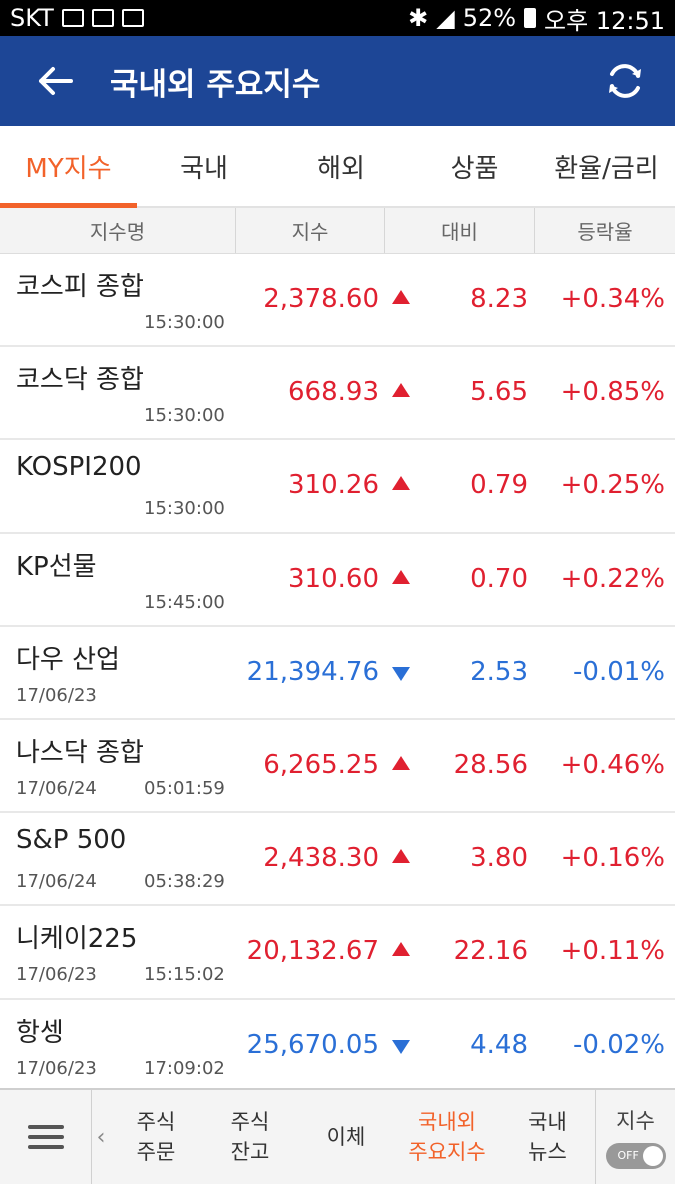  What do you see at coordinates (606, 168) in the screenshot?
I see `tab-fx-rates: 환율/금리` at bounding box center [606, 168].